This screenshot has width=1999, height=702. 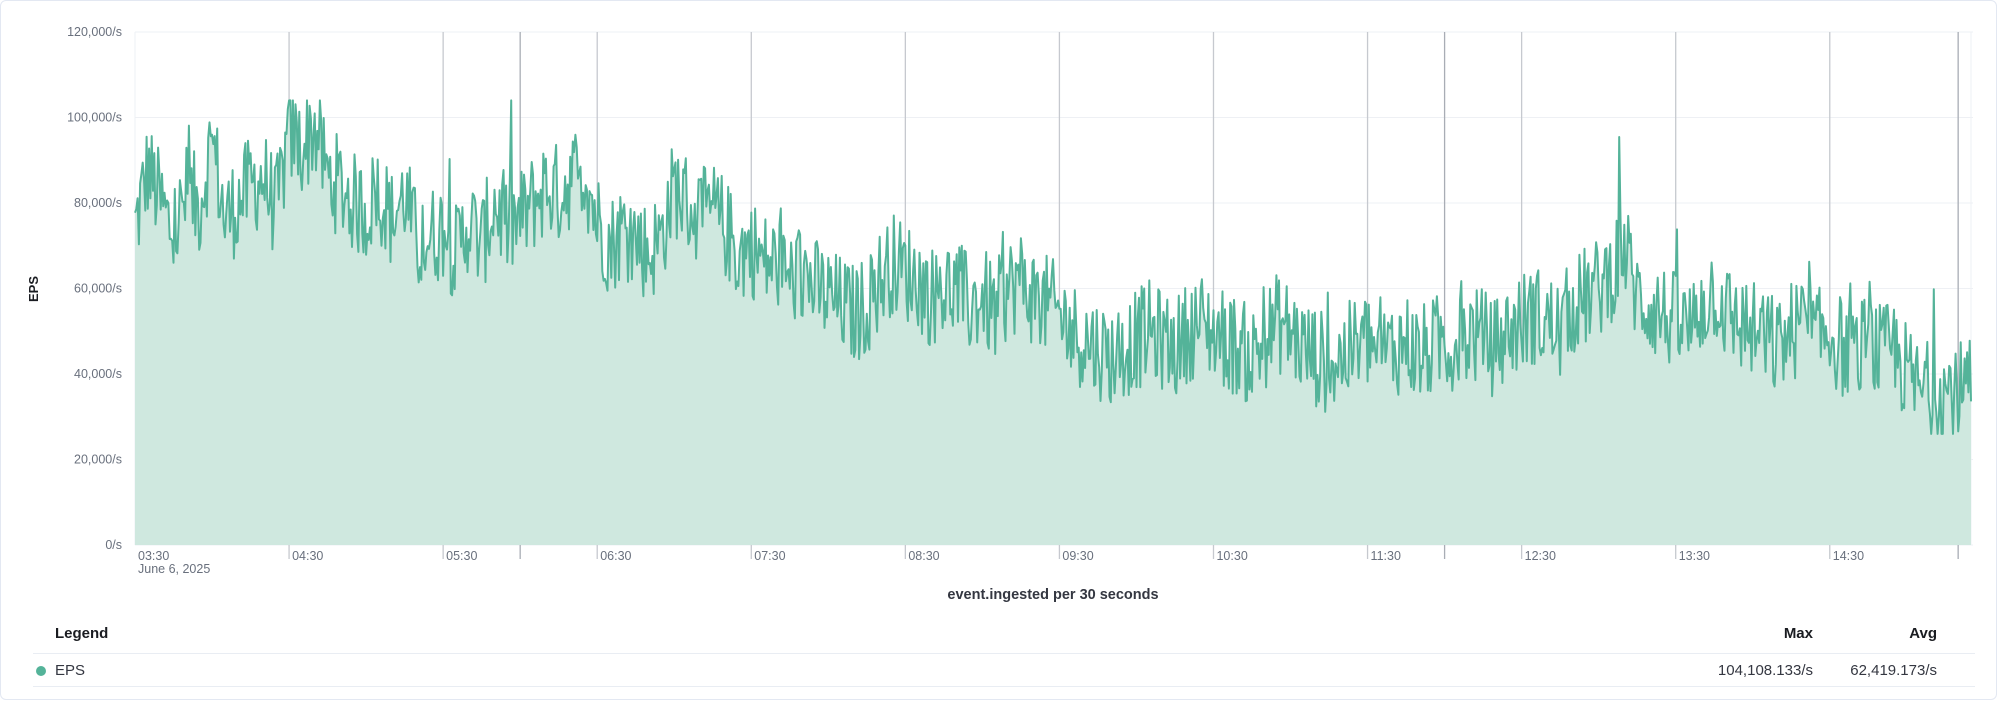 What do you see at coordinates (33, 289) in the screenshot?
I see `y-axis-label: EPS` at bounding box center [33, 289].